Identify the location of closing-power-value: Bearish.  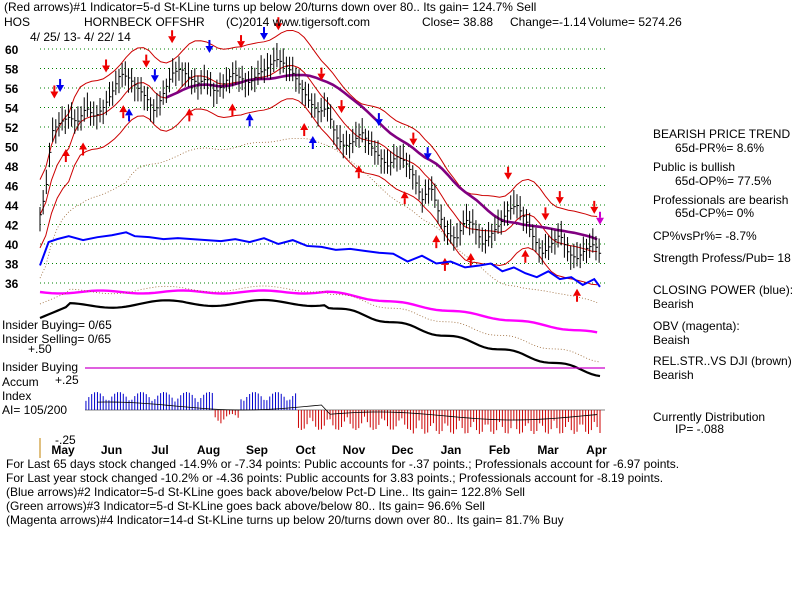
(673, 304).